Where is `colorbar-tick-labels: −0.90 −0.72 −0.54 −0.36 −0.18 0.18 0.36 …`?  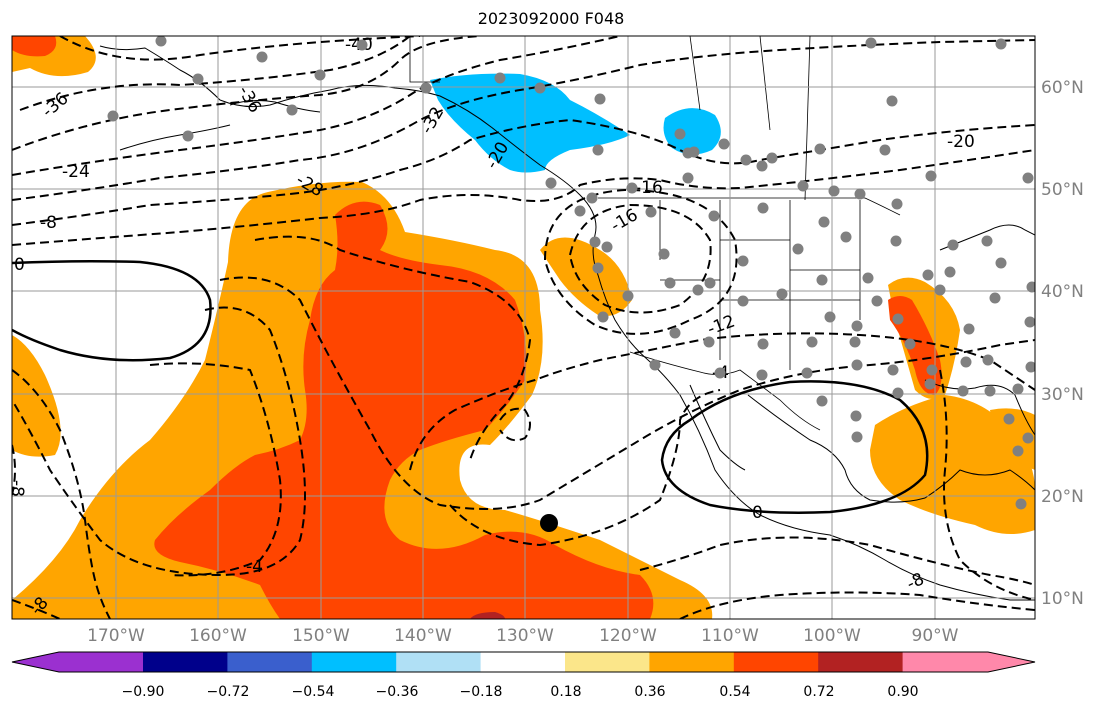
colorbar-tick-labels: −0.90 −0.72 −0.54 −0.36 −0.18 0.18 0.36 … is located at coordinates (520, 692).